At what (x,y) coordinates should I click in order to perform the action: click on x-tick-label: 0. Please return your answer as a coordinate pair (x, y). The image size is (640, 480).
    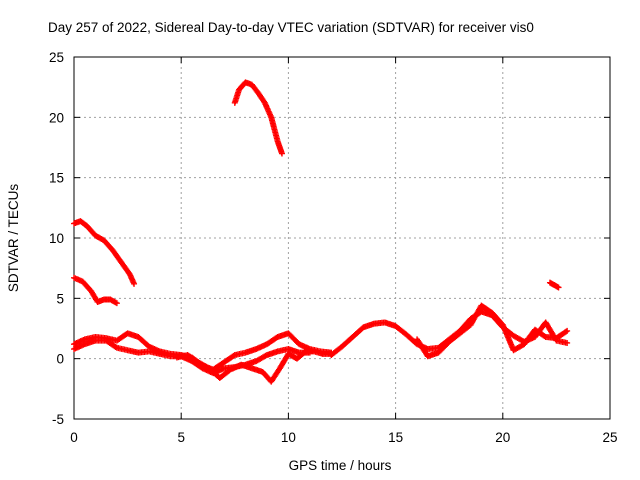
    Looking at the image, I should click on (74, 437).